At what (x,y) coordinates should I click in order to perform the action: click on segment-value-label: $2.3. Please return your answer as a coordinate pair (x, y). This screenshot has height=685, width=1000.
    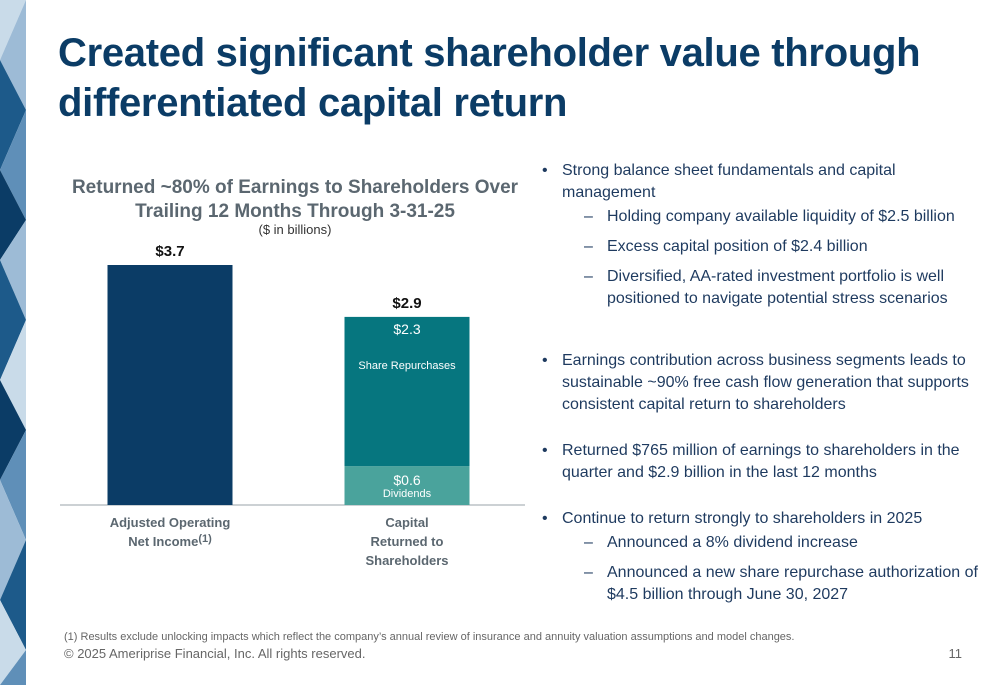
    Looking at the image, I should click on (406, 329).